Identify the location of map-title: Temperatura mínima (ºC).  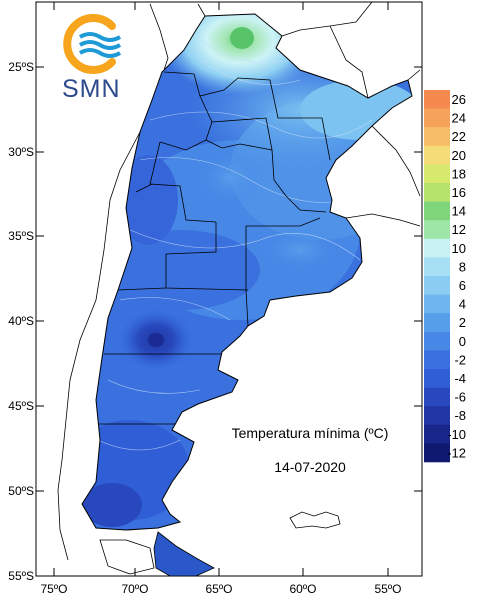
(310, 433).